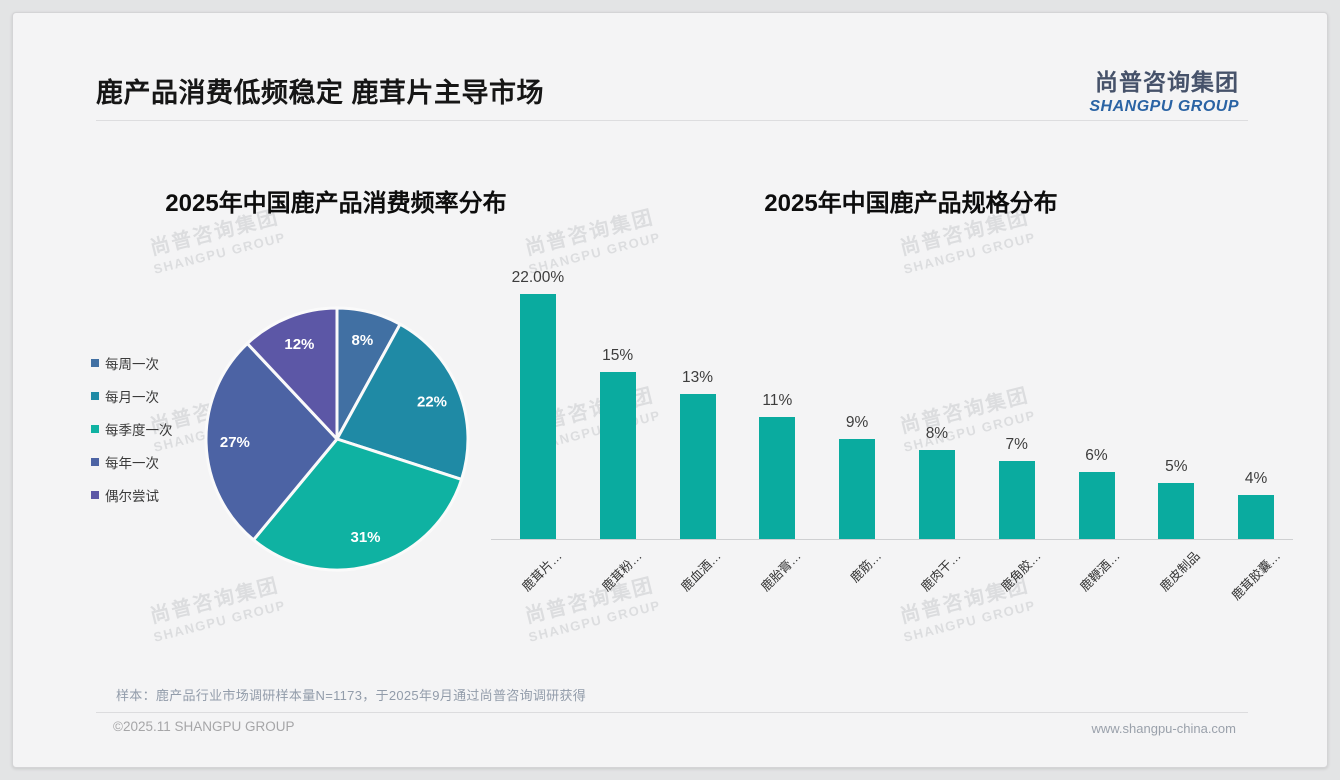  I want to click on company-logo: 尚普咨询集团 SHANGPU GROUP, so click(1164, 89).